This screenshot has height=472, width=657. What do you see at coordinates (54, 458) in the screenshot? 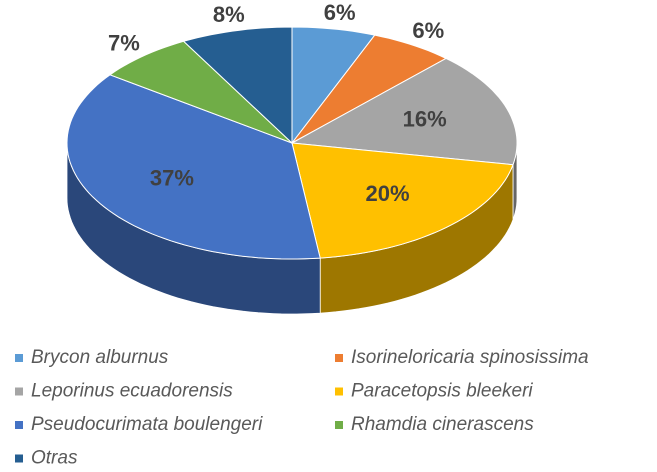
I see `legend-label: Otras` at bounding box center [54, 458].